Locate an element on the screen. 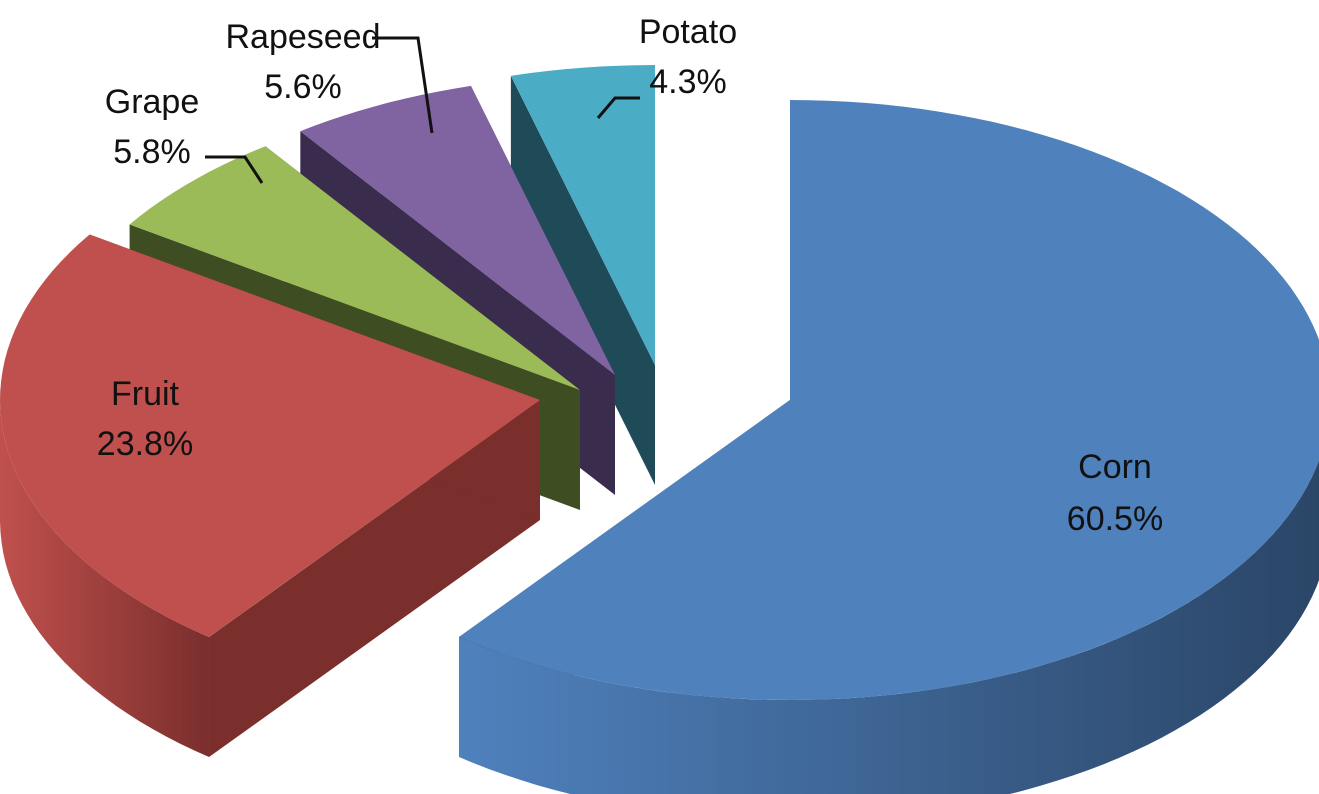 The image size is (1319, 794). label-potato-category: Potato is located at coordinates (688, 32).